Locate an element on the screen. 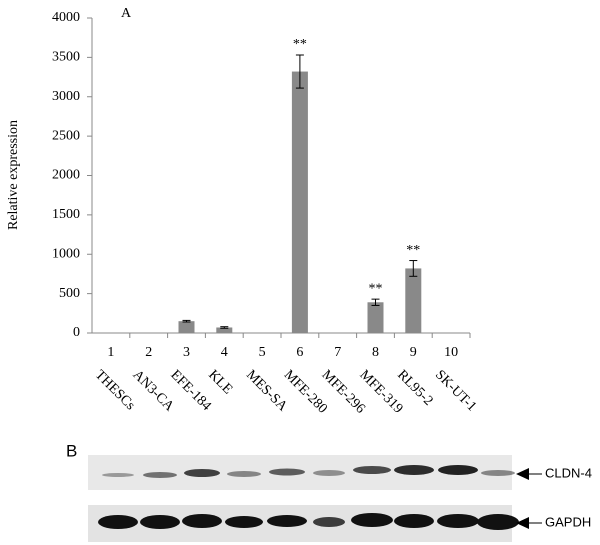  gapdh-bands is located at coordinates (308, 521).